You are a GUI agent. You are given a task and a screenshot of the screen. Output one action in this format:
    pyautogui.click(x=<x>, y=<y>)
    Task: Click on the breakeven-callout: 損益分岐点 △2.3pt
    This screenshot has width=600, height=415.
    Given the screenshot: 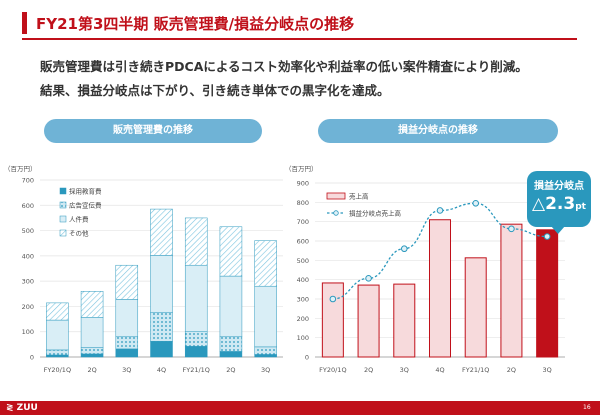 What is the action you would take?
    pyautogui.click(x=559, y=199)
    